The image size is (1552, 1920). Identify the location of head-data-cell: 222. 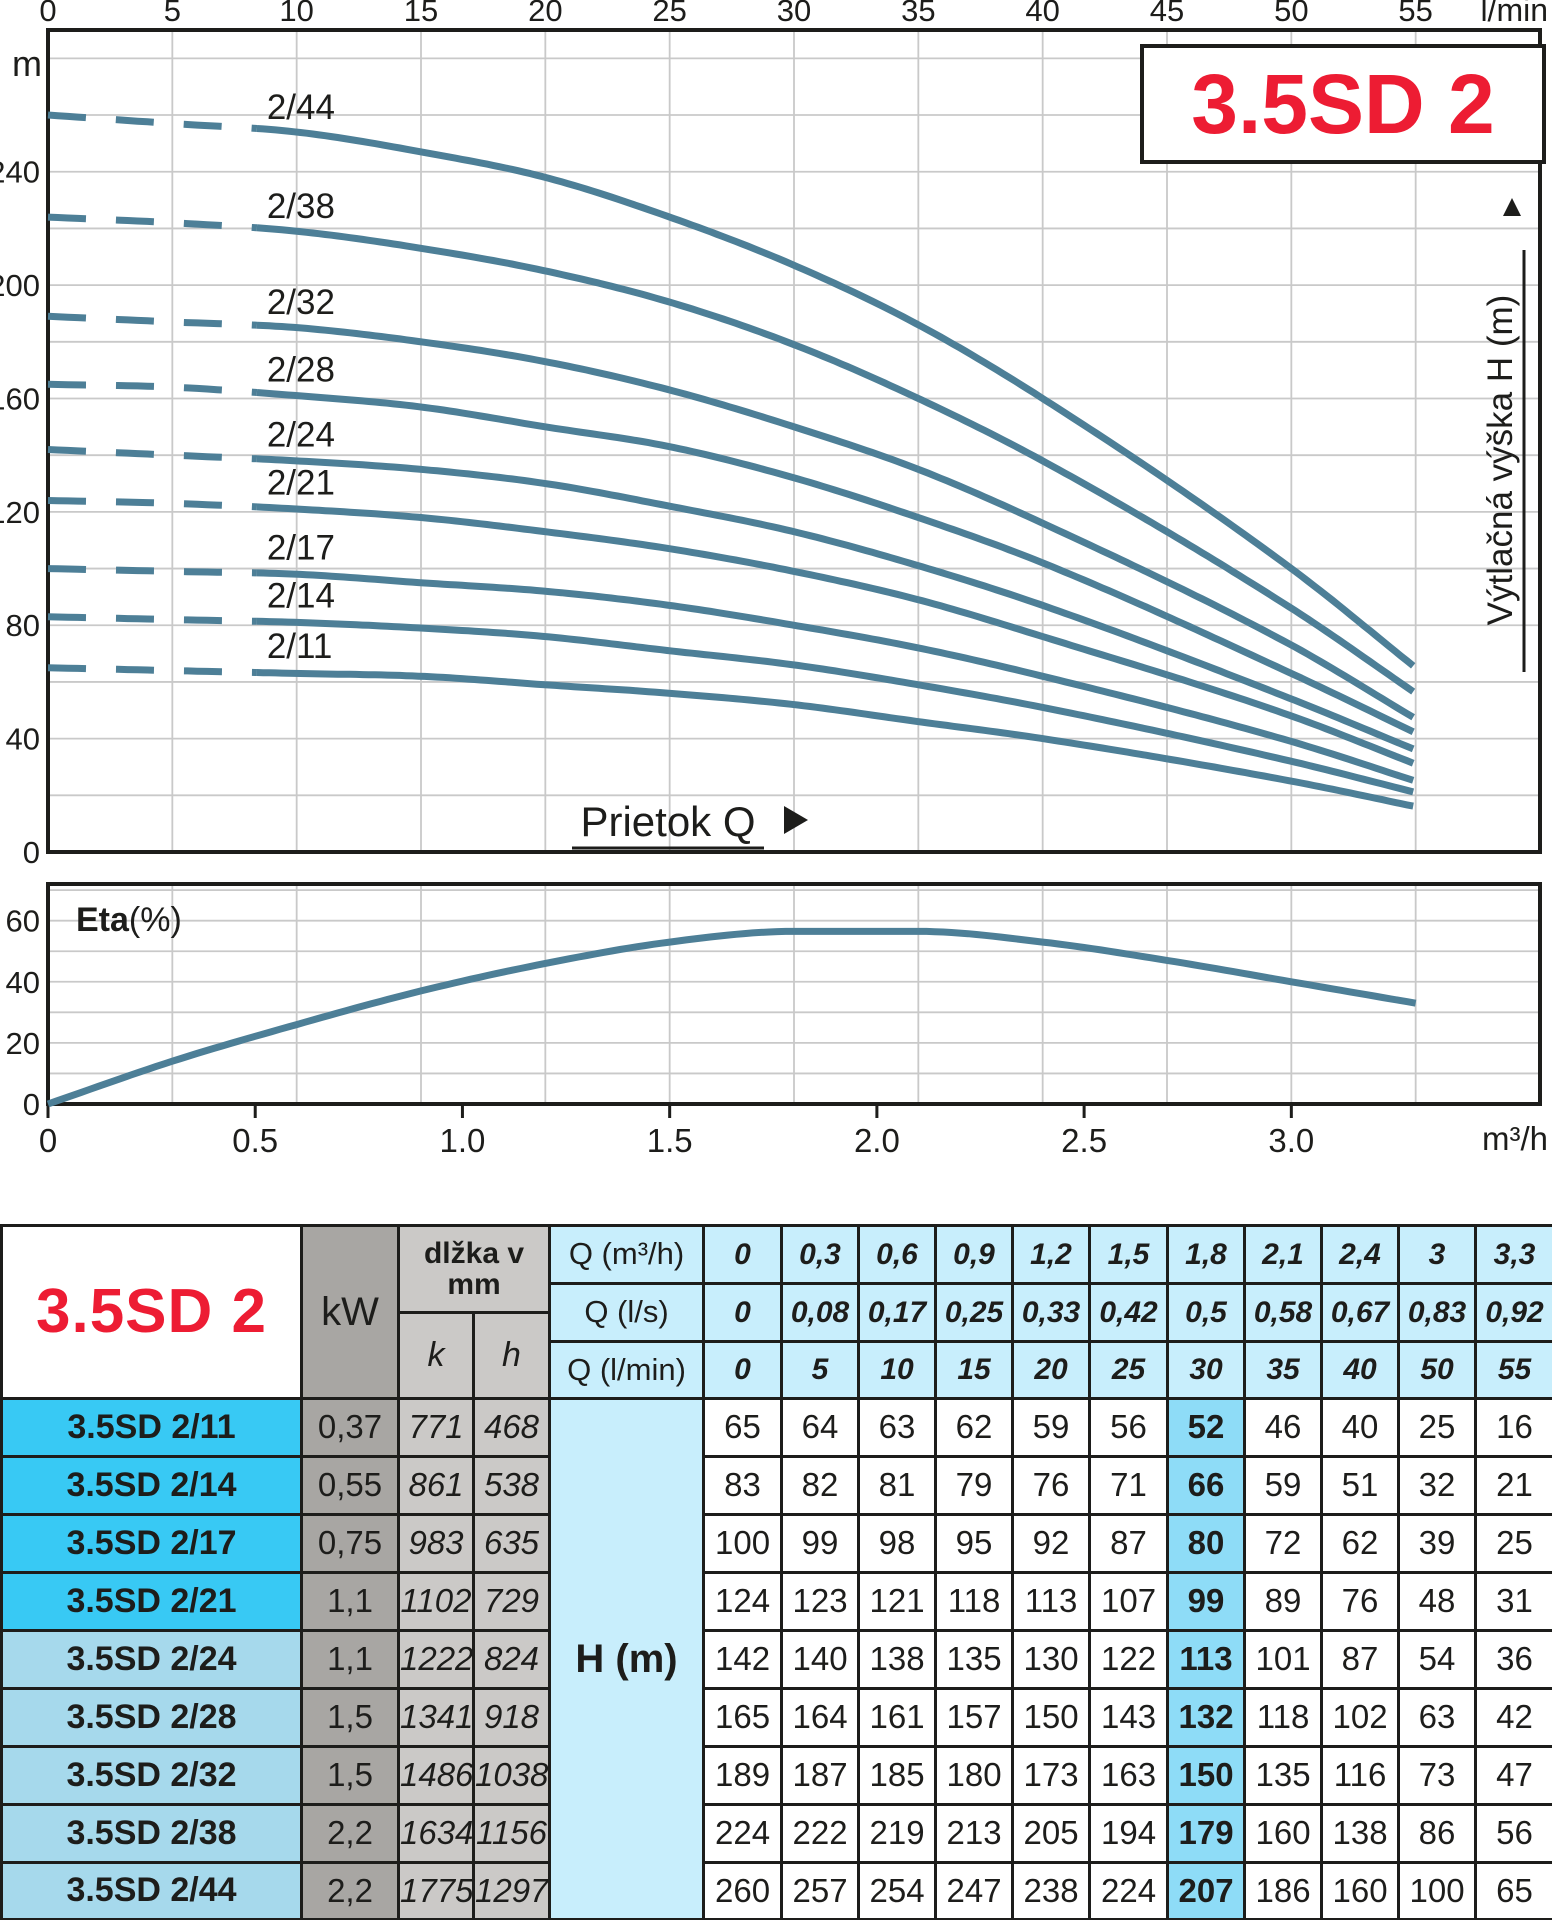
(820, 1833).